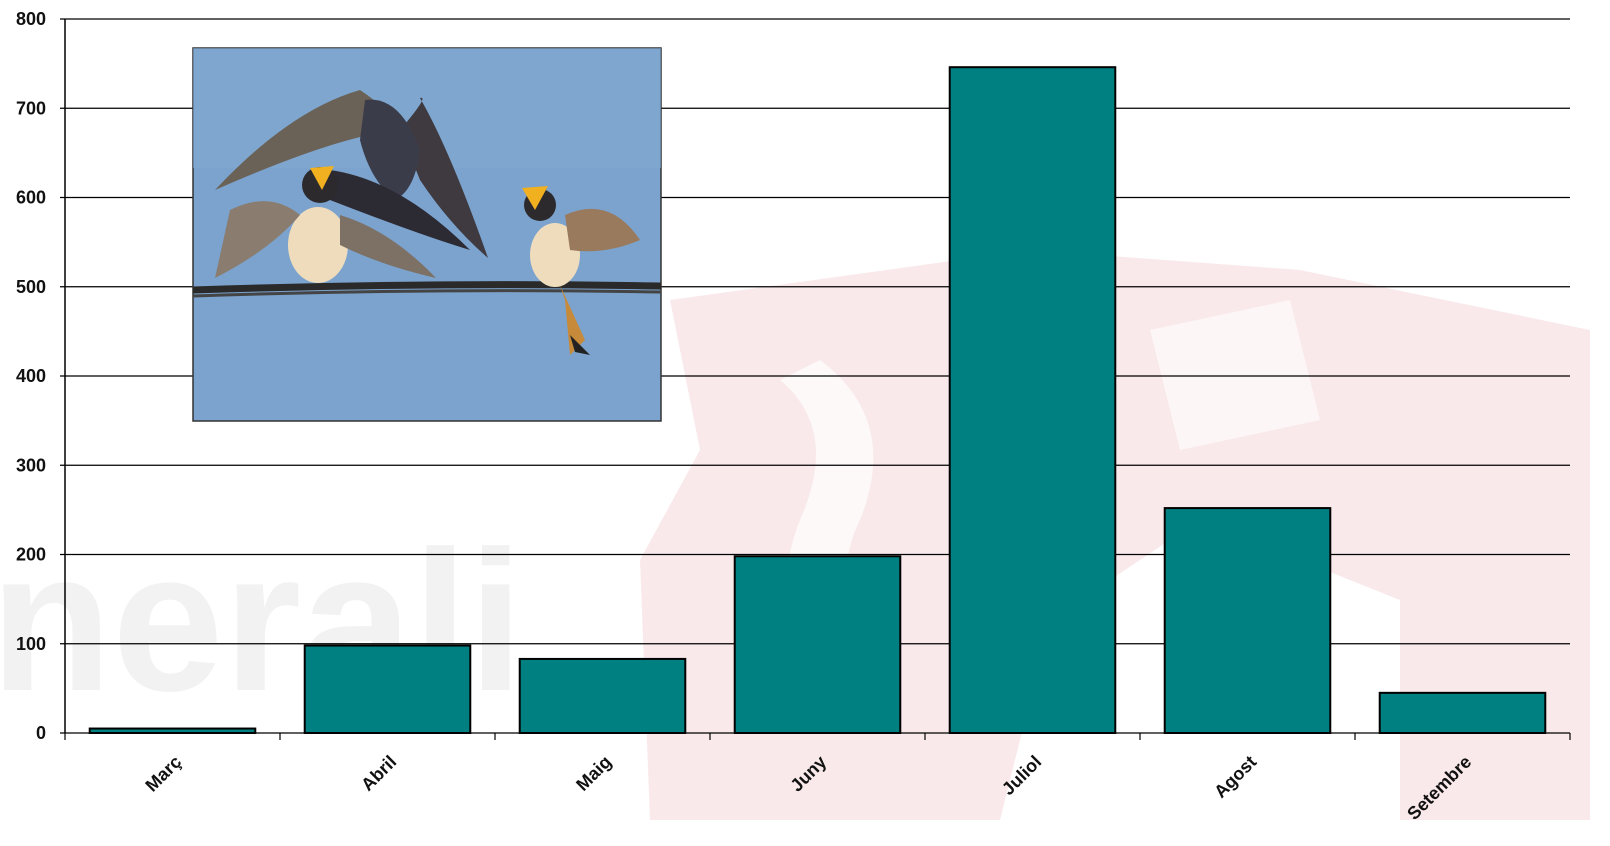 Image resolution: width=1610 pixels, height=846 pixels. I want to click on x-tick-label-agost: Agost, so click(1235, 777).